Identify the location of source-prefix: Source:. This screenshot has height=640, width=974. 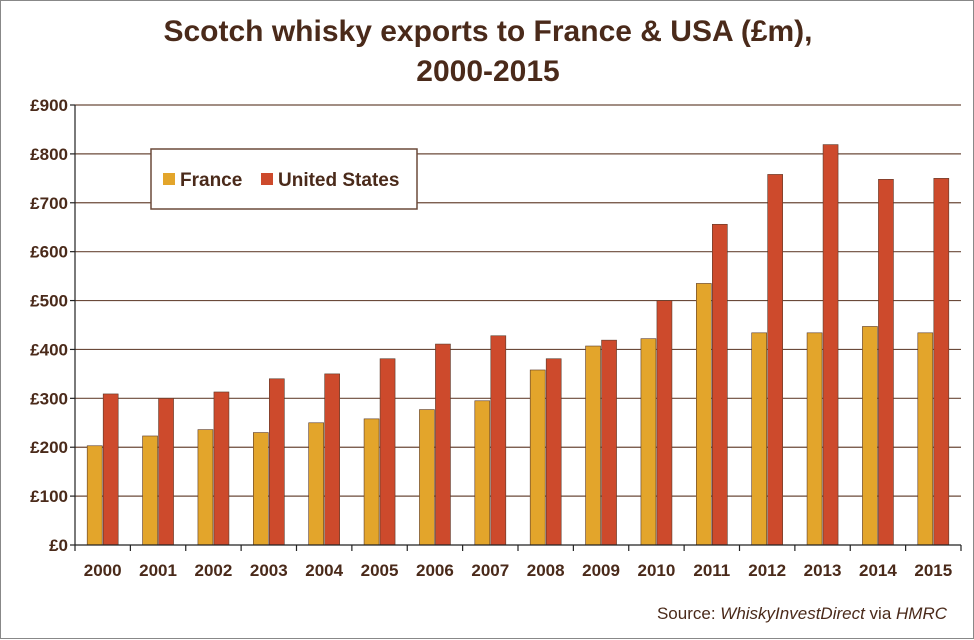
(688, 613).